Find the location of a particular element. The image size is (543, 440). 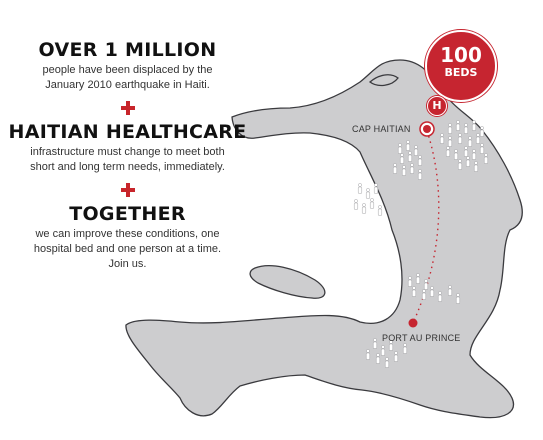

body-healthcare-line-2: short and long term needs, immediately. is located at coordinates (127, 167).